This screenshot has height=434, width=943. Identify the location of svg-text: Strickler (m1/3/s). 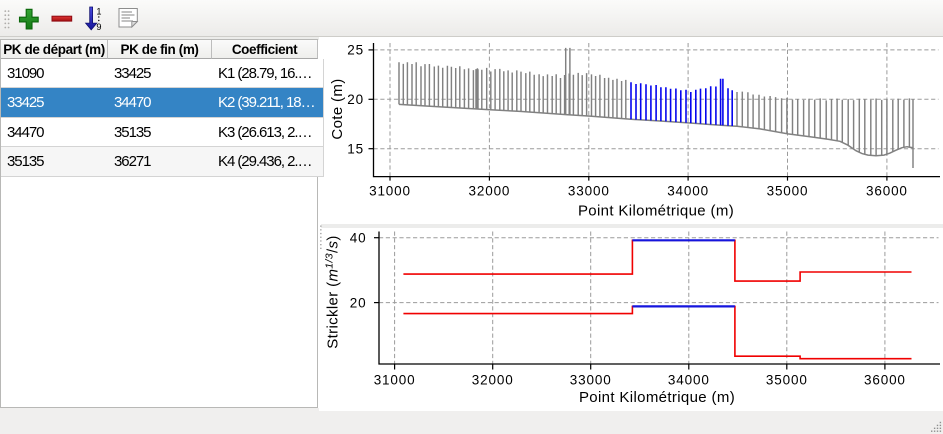
(333, 291).